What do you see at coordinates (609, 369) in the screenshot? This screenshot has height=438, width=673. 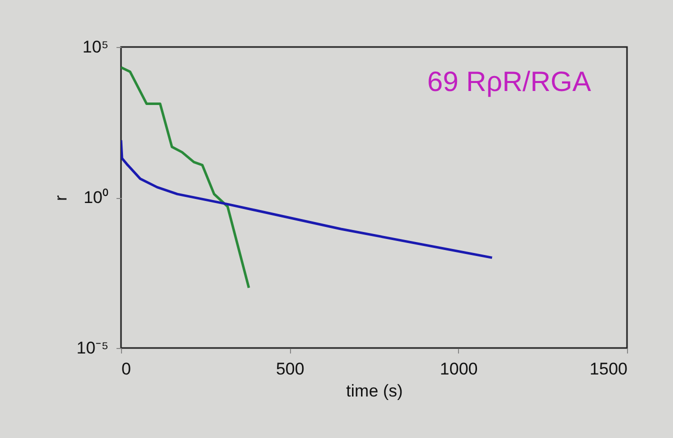 I see `x-tick-label: 1500` at bounding box center [609, 369].